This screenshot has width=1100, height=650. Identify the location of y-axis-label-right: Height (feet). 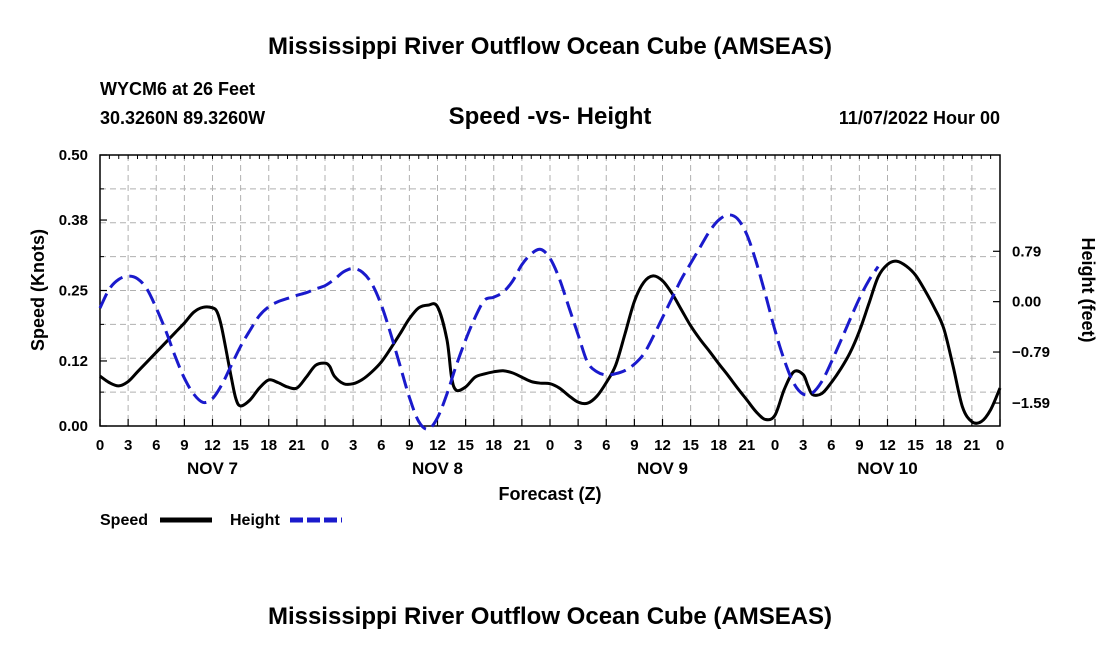
(1088, 290).